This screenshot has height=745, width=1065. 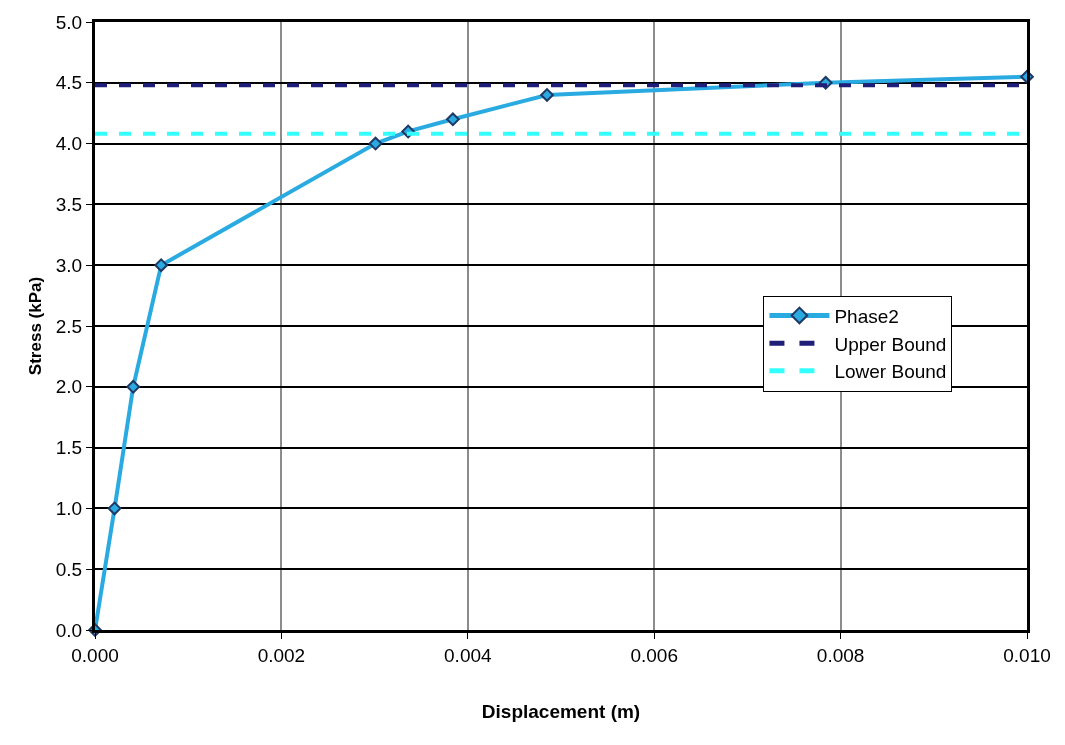 I want to click on x-axis-title: Displacement (m), so click(x=561, y=711).